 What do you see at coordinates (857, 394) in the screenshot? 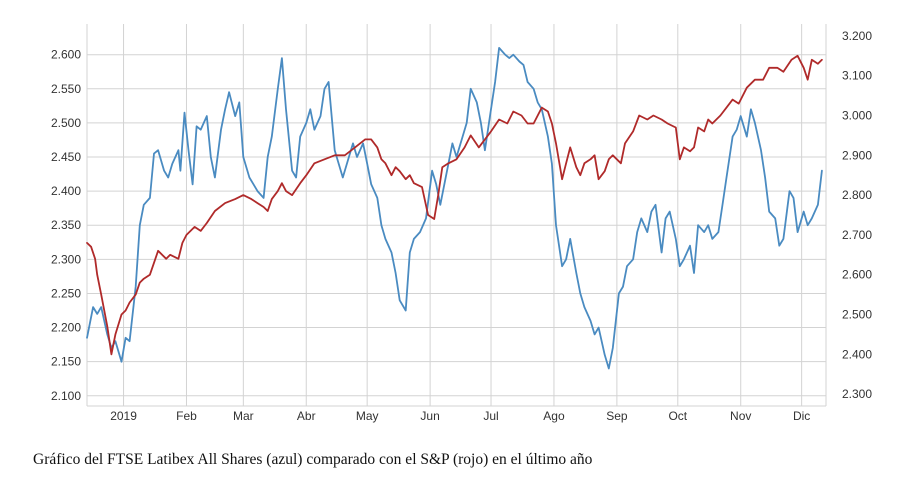
I see `right-y-tick-label: 2.300` at bounding box center [857, 394].